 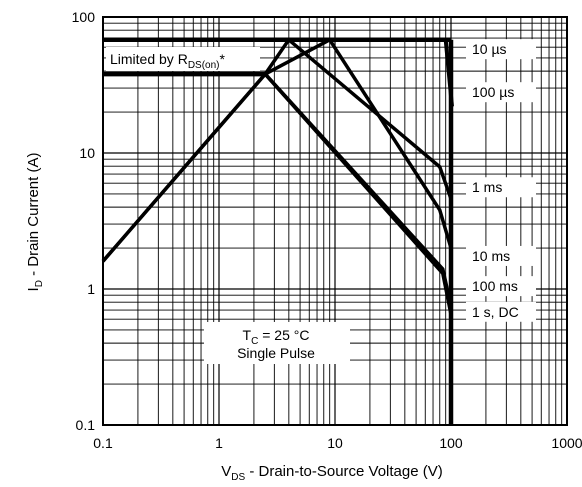 What do you see at coordinates (335, 443) in the screenshot?
I see `x-tick-label: 10` at bounding box center [335, 443].